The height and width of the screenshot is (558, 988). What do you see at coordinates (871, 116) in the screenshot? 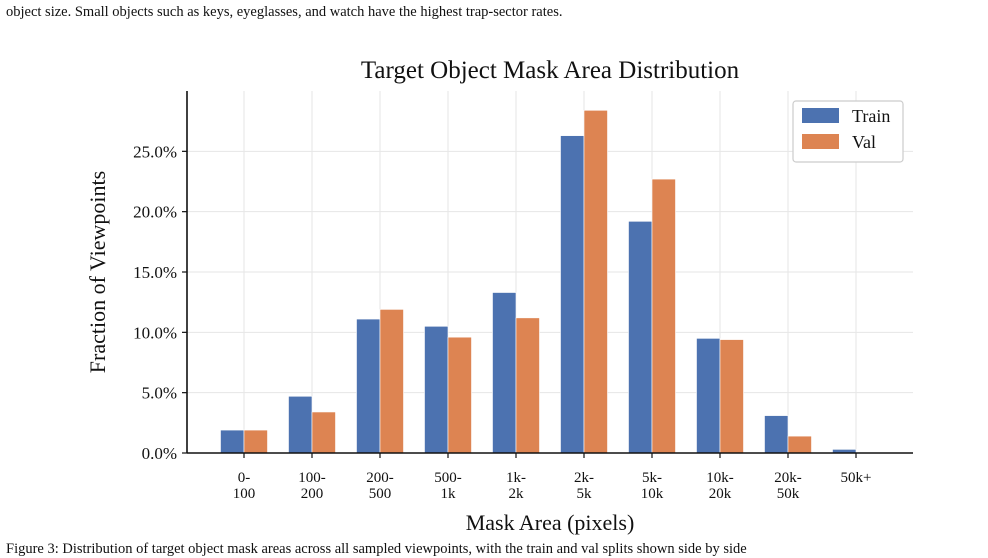
I see `legend-label-train: Train` at bounding box center [871, 116].